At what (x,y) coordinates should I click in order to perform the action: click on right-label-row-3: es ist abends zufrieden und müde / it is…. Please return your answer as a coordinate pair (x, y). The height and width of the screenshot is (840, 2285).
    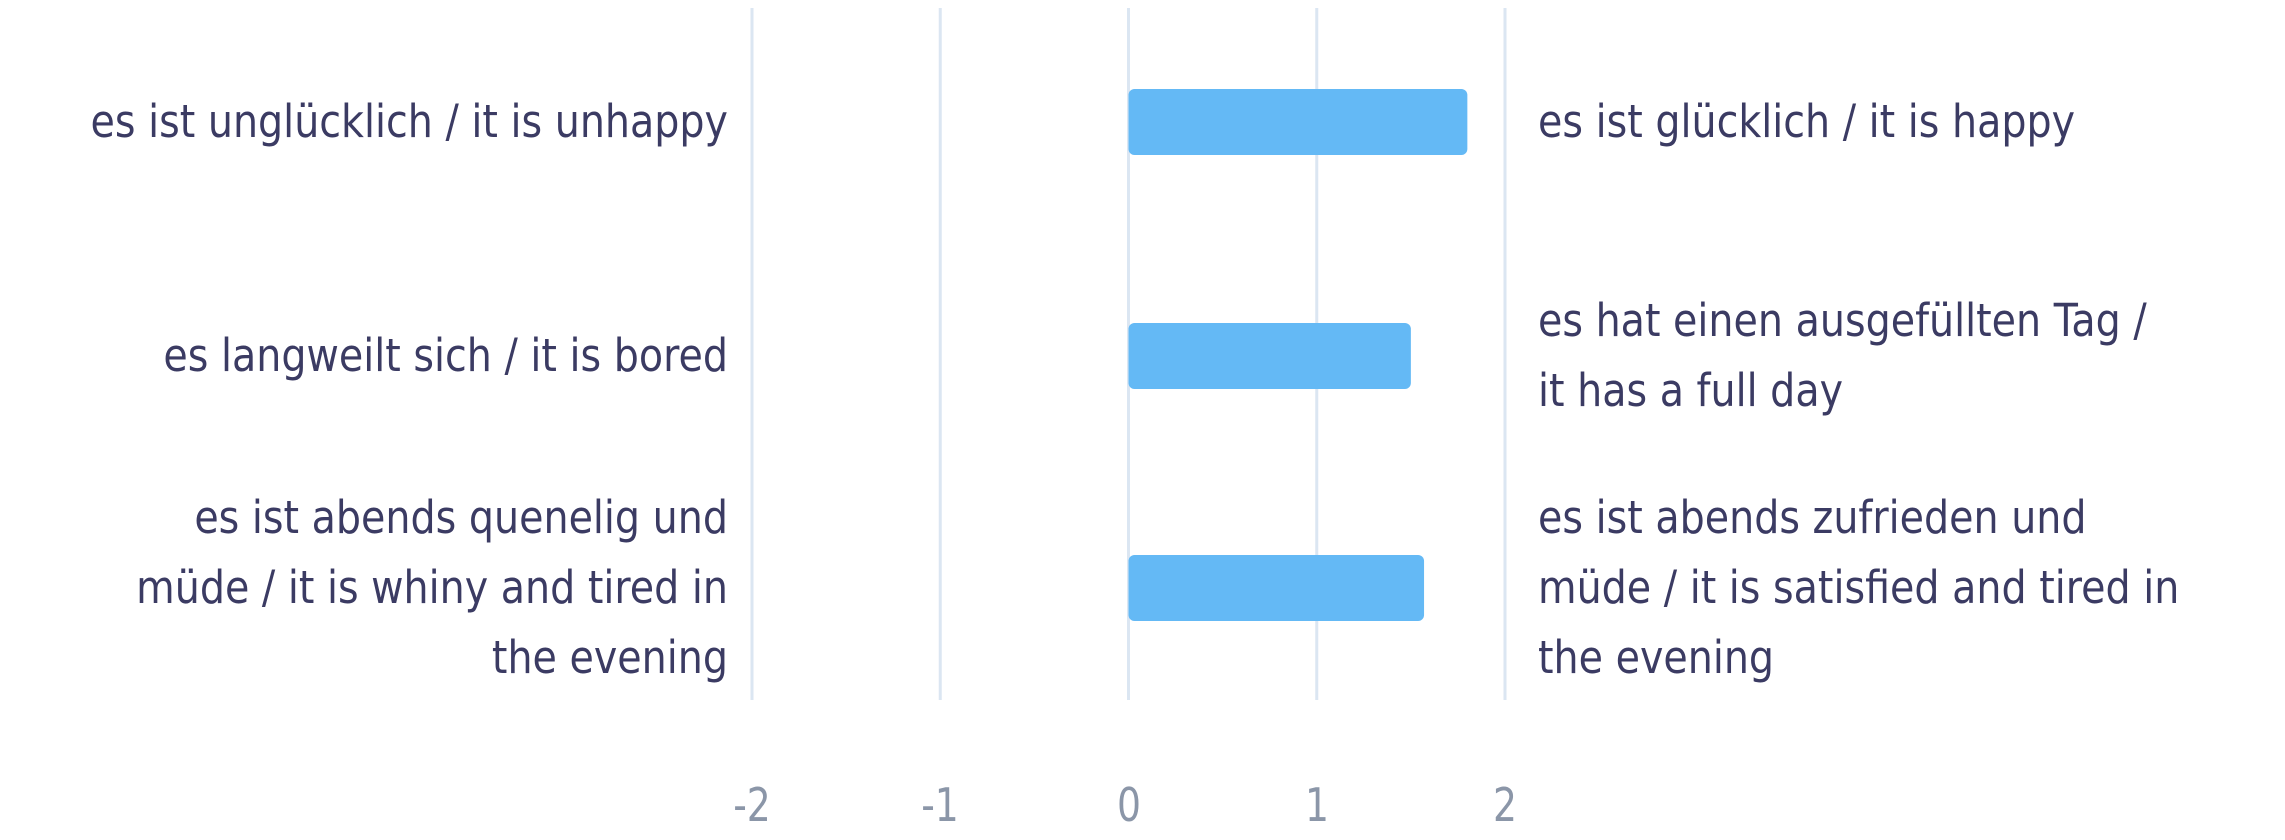
    Looking at the image, I should click on (1859, 587).